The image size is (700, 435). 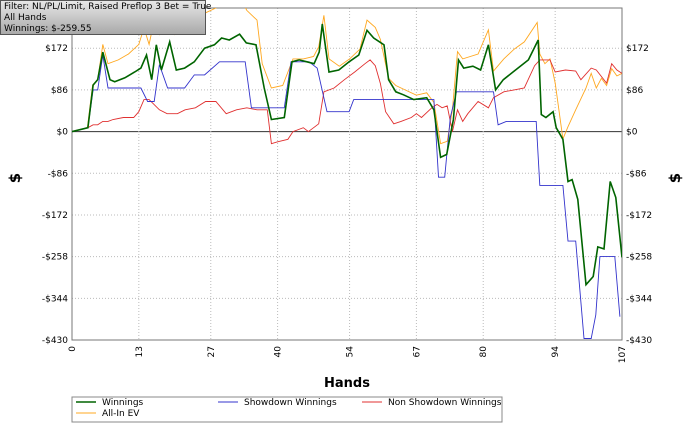 I want to click on y2-tick-label: -$172, so click(x=639, y=216).